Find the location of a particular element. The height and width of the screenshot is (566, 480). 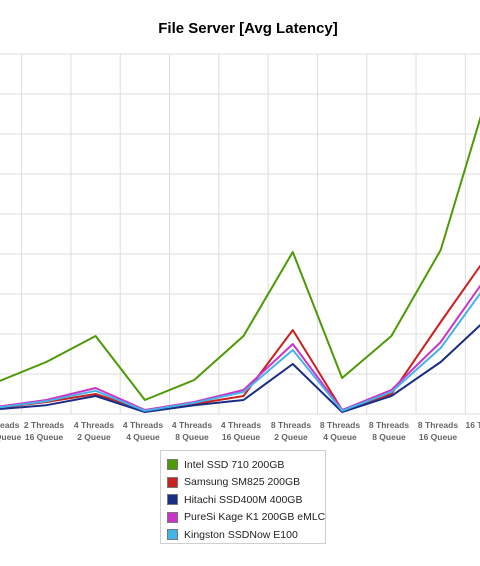

legend-label: Samsung SM825 200GB is located at coordinates (242, 482).